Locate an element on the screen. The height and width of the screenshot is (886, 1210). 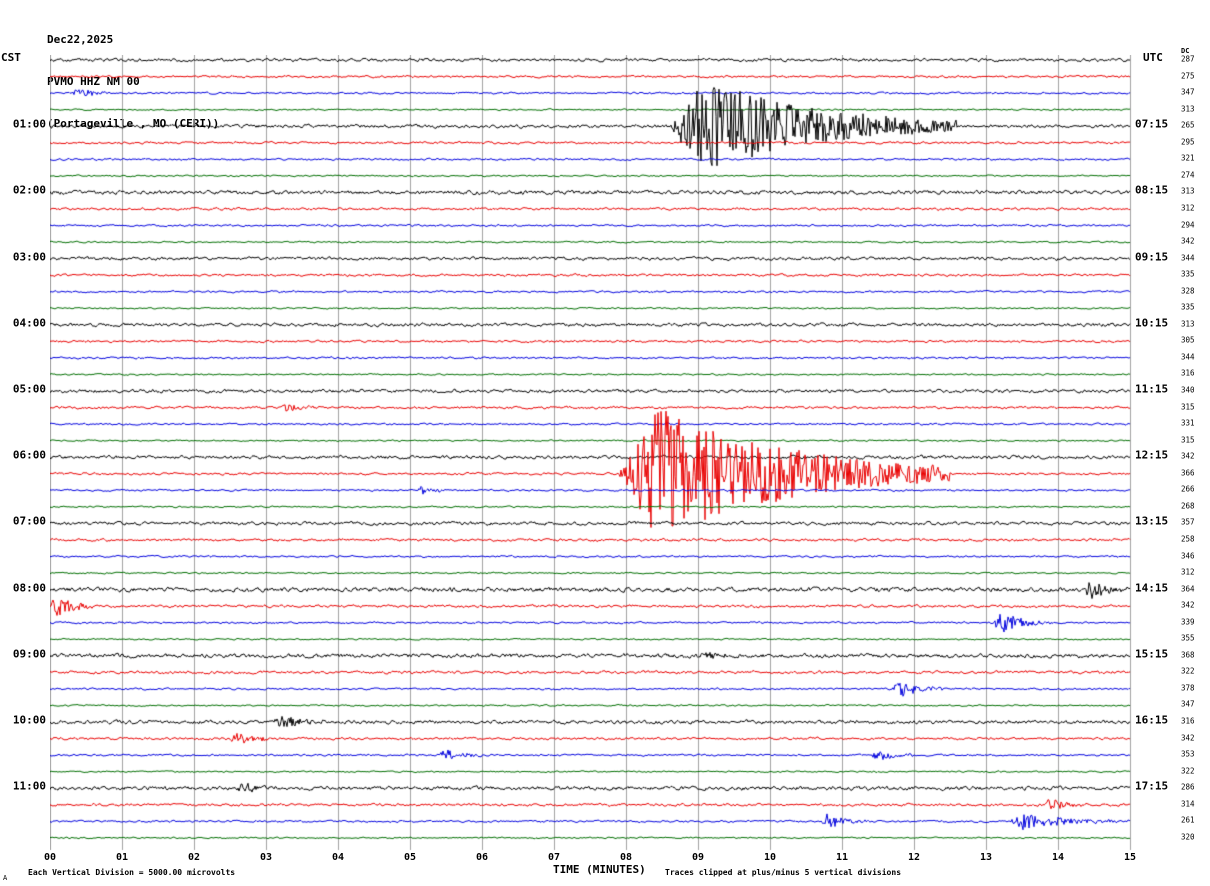
x-axis-tick: 12 is located at coordinates (914, 857).